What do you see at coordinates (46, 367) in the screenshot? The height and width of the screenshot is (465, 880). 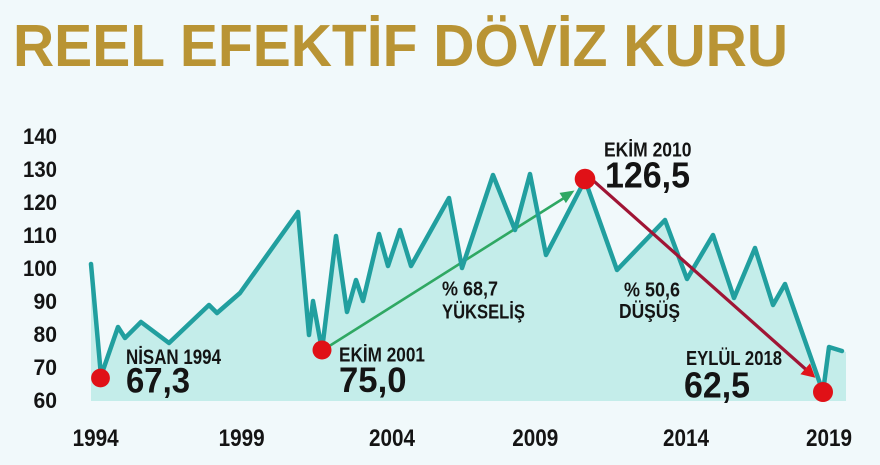 I see `svg-text: 70` at bounding box center [46, 367].